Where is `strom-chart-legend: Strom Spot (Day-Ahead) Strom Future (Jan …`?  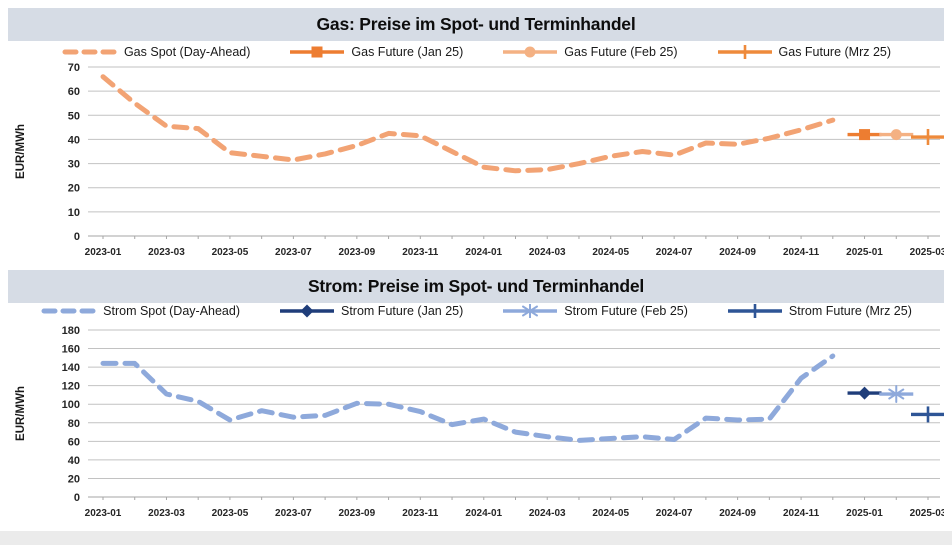 strom-chart-legend: Strom Spot (Day-Ahead) Strom Future (Jan … is located at coordinates (476, 311).